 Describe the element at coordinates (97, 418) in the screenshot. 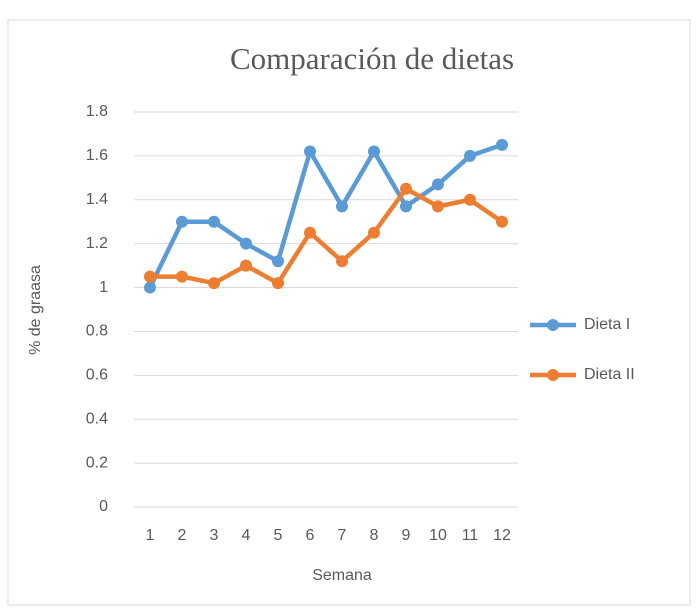

I see `y-tick-label: 0.4` at that location.